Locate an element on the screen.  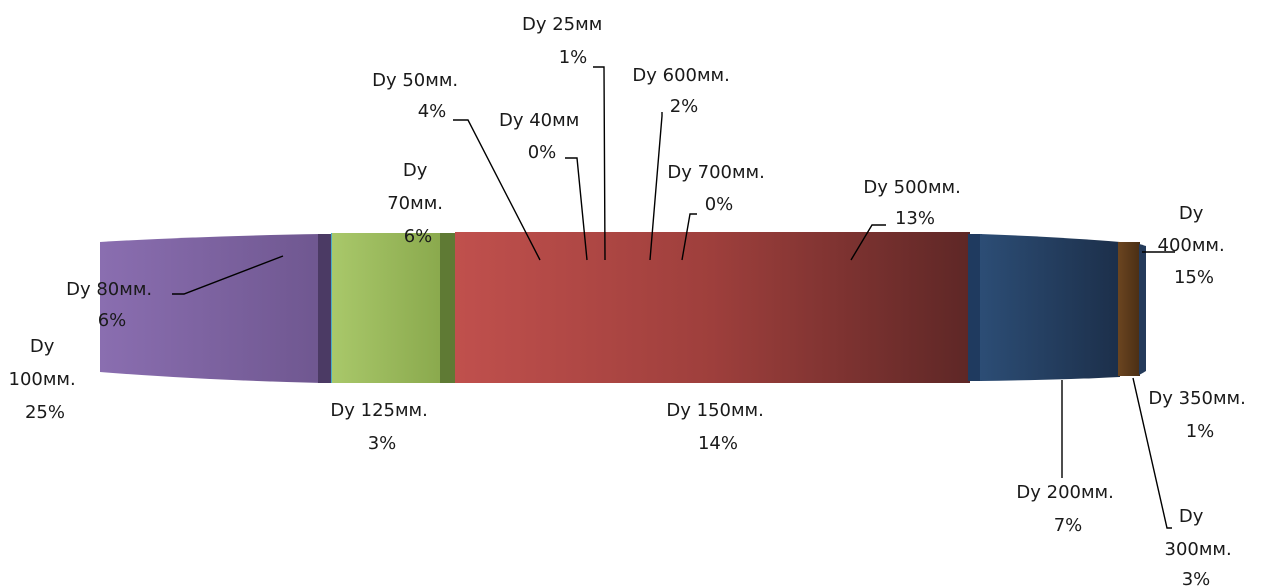
label-dy-500: Dy 500мм. 13% is located at coordinates (914, 203).